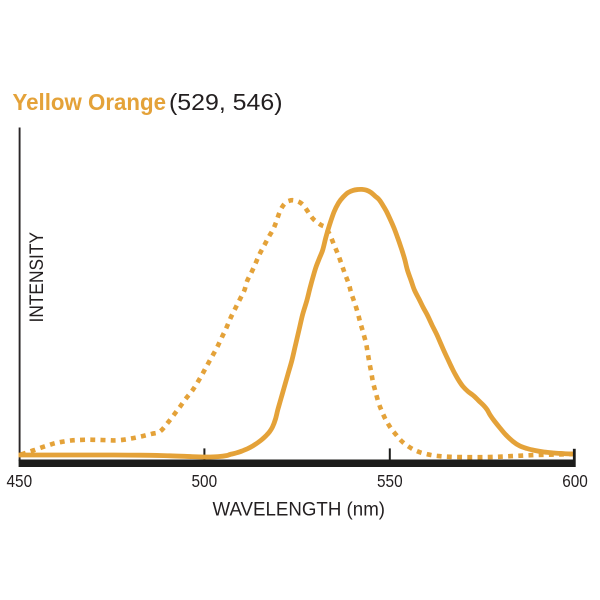 This screenshot has height=600, width=600. Describe the element at coordinates (575, 481) in the screenshot. I see `svg-text: 600` at that location.